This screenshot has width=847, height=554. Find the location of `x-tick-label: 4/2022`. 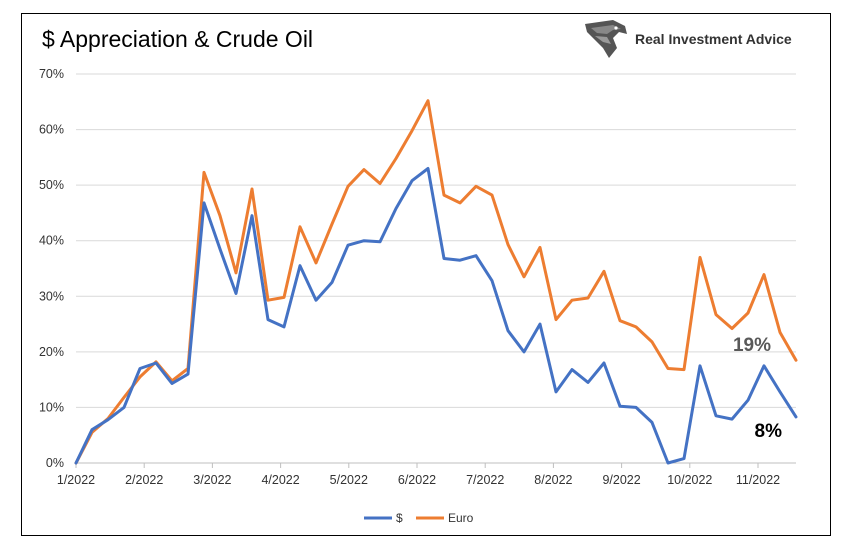

x-tick-label: 4/2022 is located at coordinates (280, 480).